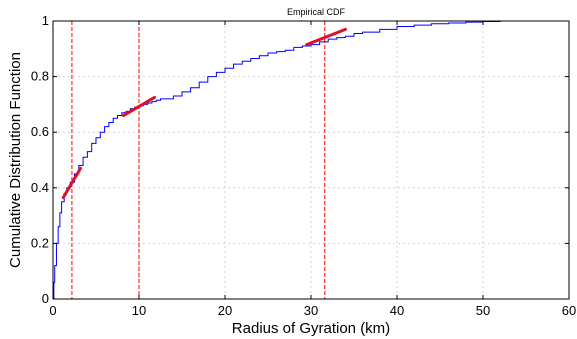  What do you see at coordinates (483, 310) in the screenshot?
I see `x-tick-label: 50` at bounding box center [483, 310].